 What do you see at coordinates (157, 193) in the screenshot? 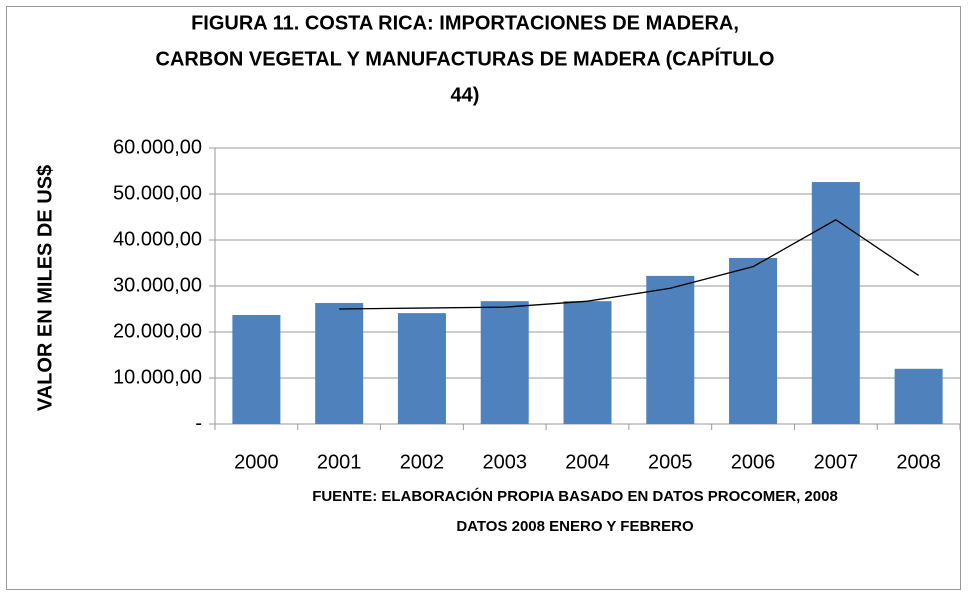
I see `y-tick-label: 50.000,00` at bounding box center [157, 193].